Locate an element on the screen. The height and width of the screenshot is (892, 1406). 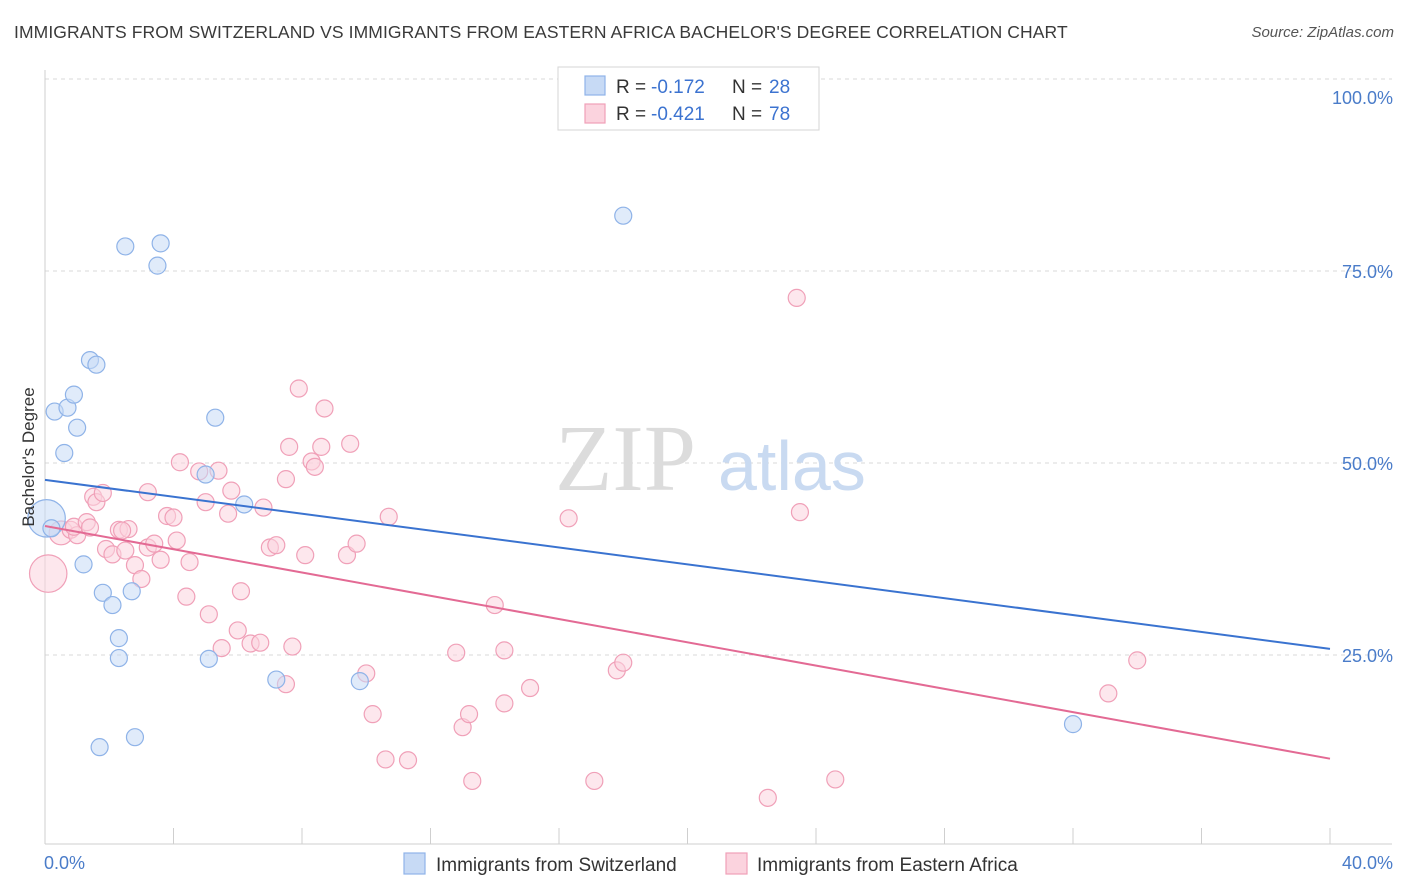
legend-n-label-1: N = is located at coordinates (747, 87).